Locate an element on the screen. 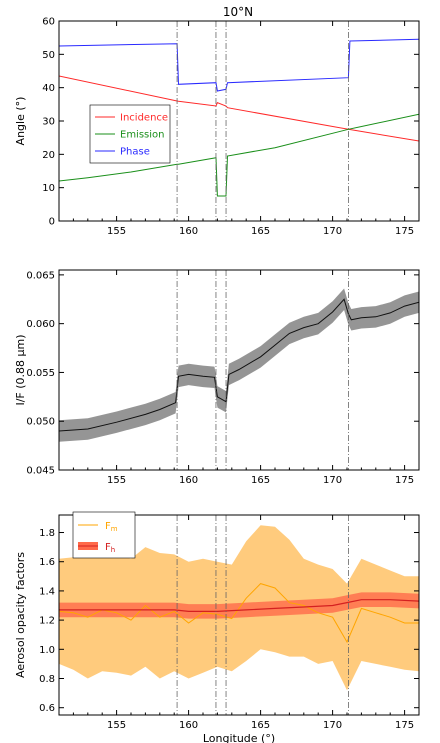 The height and width of the screenshot is (743, 440). y-tick-label: 0.050 is located at coordinates (40, 422).